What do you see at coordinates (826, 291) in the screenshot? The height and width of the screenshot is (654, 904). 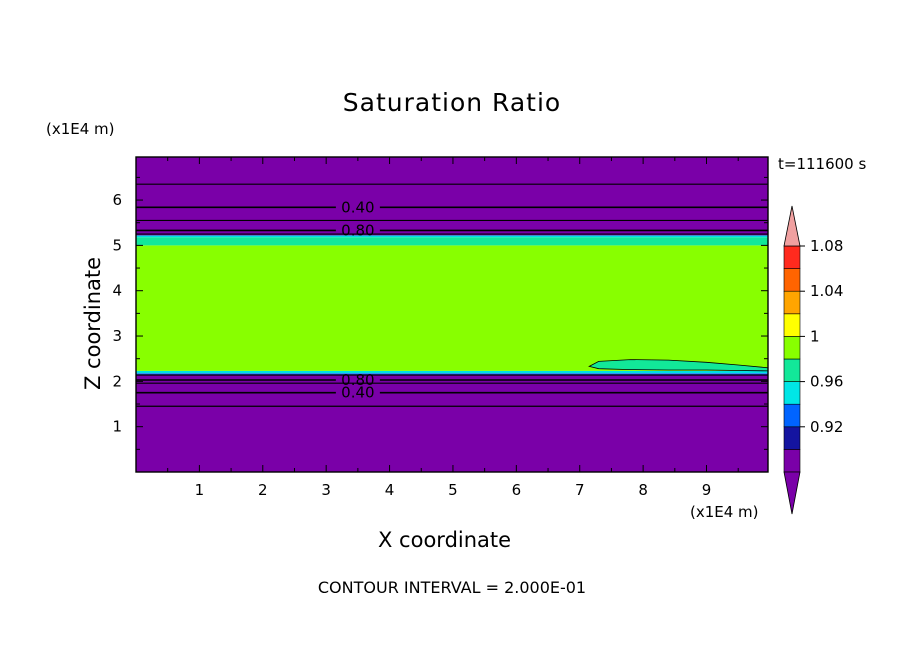 I see `colorbar-label: 1.04` at bounding box center [826, 291].